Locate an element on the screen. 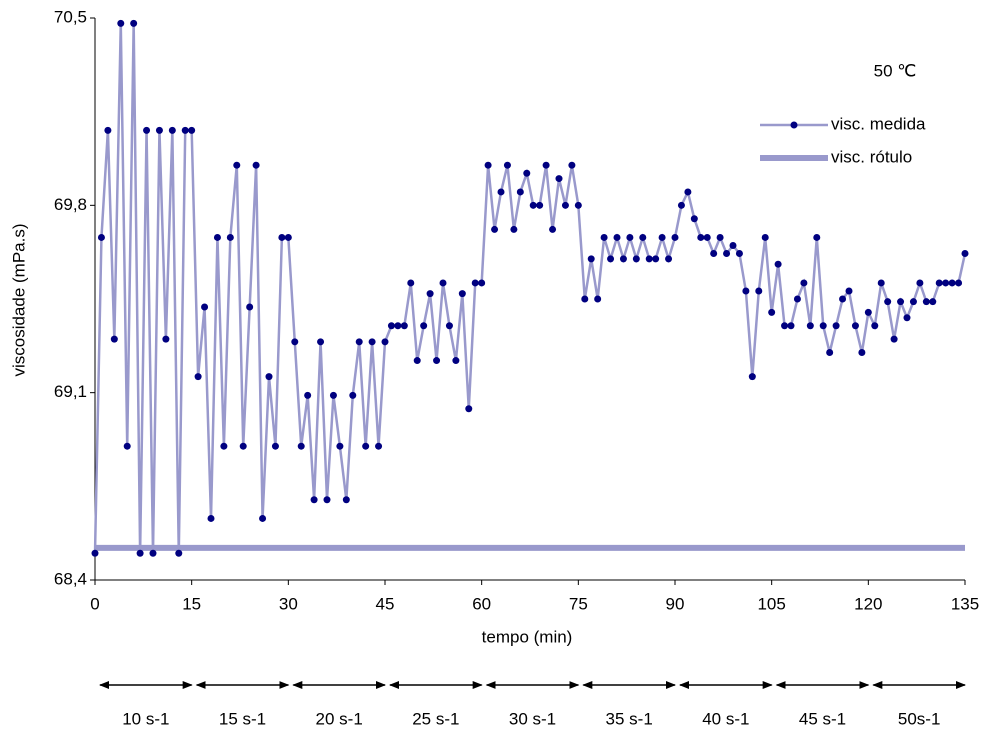  interval-label: 20 s-1 is located at coordinates (339, 718).